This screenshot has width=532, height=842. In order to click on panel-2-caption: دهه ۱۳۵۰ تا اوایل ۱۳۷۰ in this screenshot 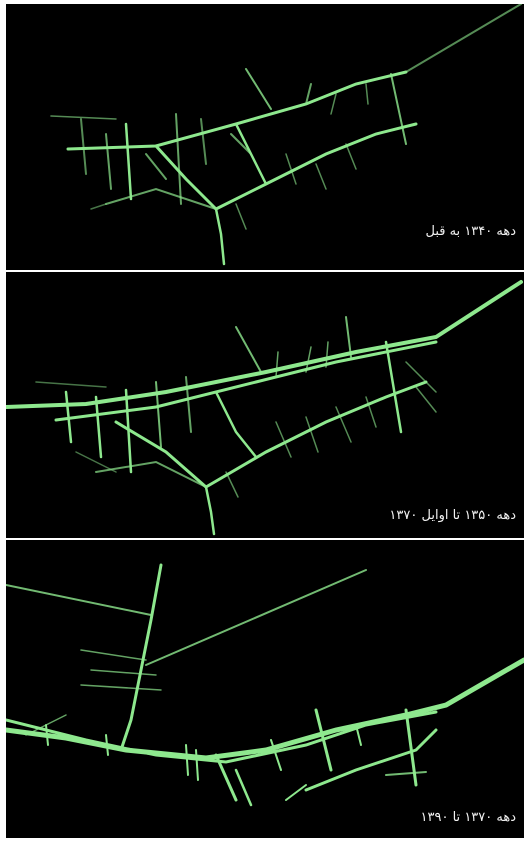, I will do `click(452, 515)`.